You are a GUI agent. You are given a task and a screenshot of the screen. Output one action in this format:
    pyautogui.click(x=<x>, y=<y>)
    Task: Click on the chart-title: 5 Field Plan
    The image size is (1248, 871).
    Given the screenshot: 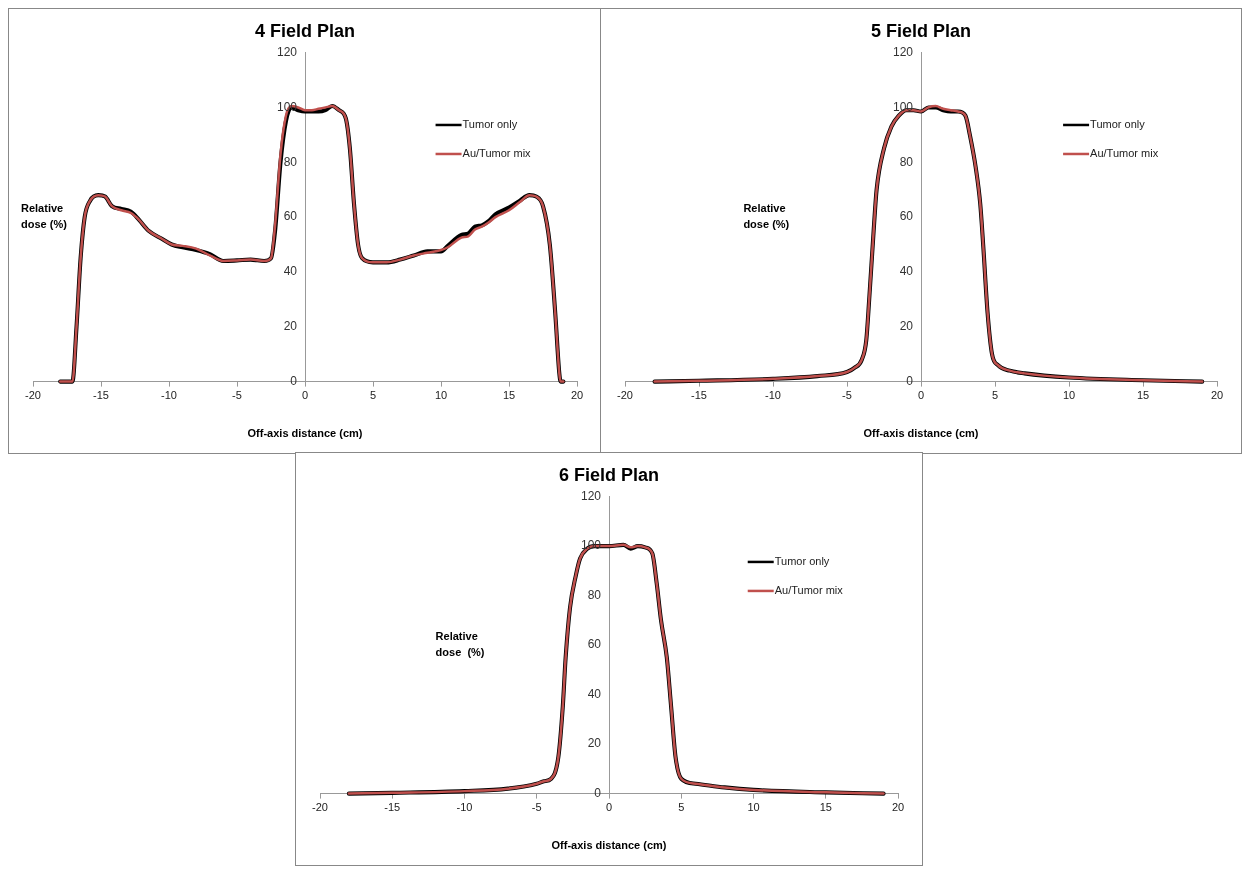 What is the action you would take?
    pyautogui.click(x=921, y=30)
    